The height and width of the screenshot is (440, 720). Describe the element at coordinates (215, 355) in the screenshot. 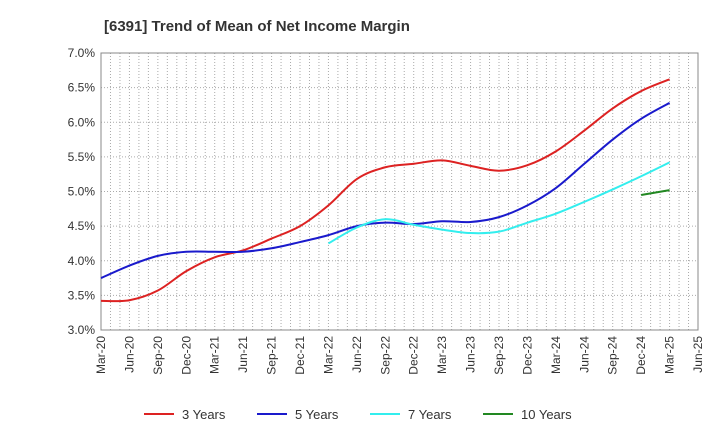

I see `x-tick-label: Mar-21` at that location.